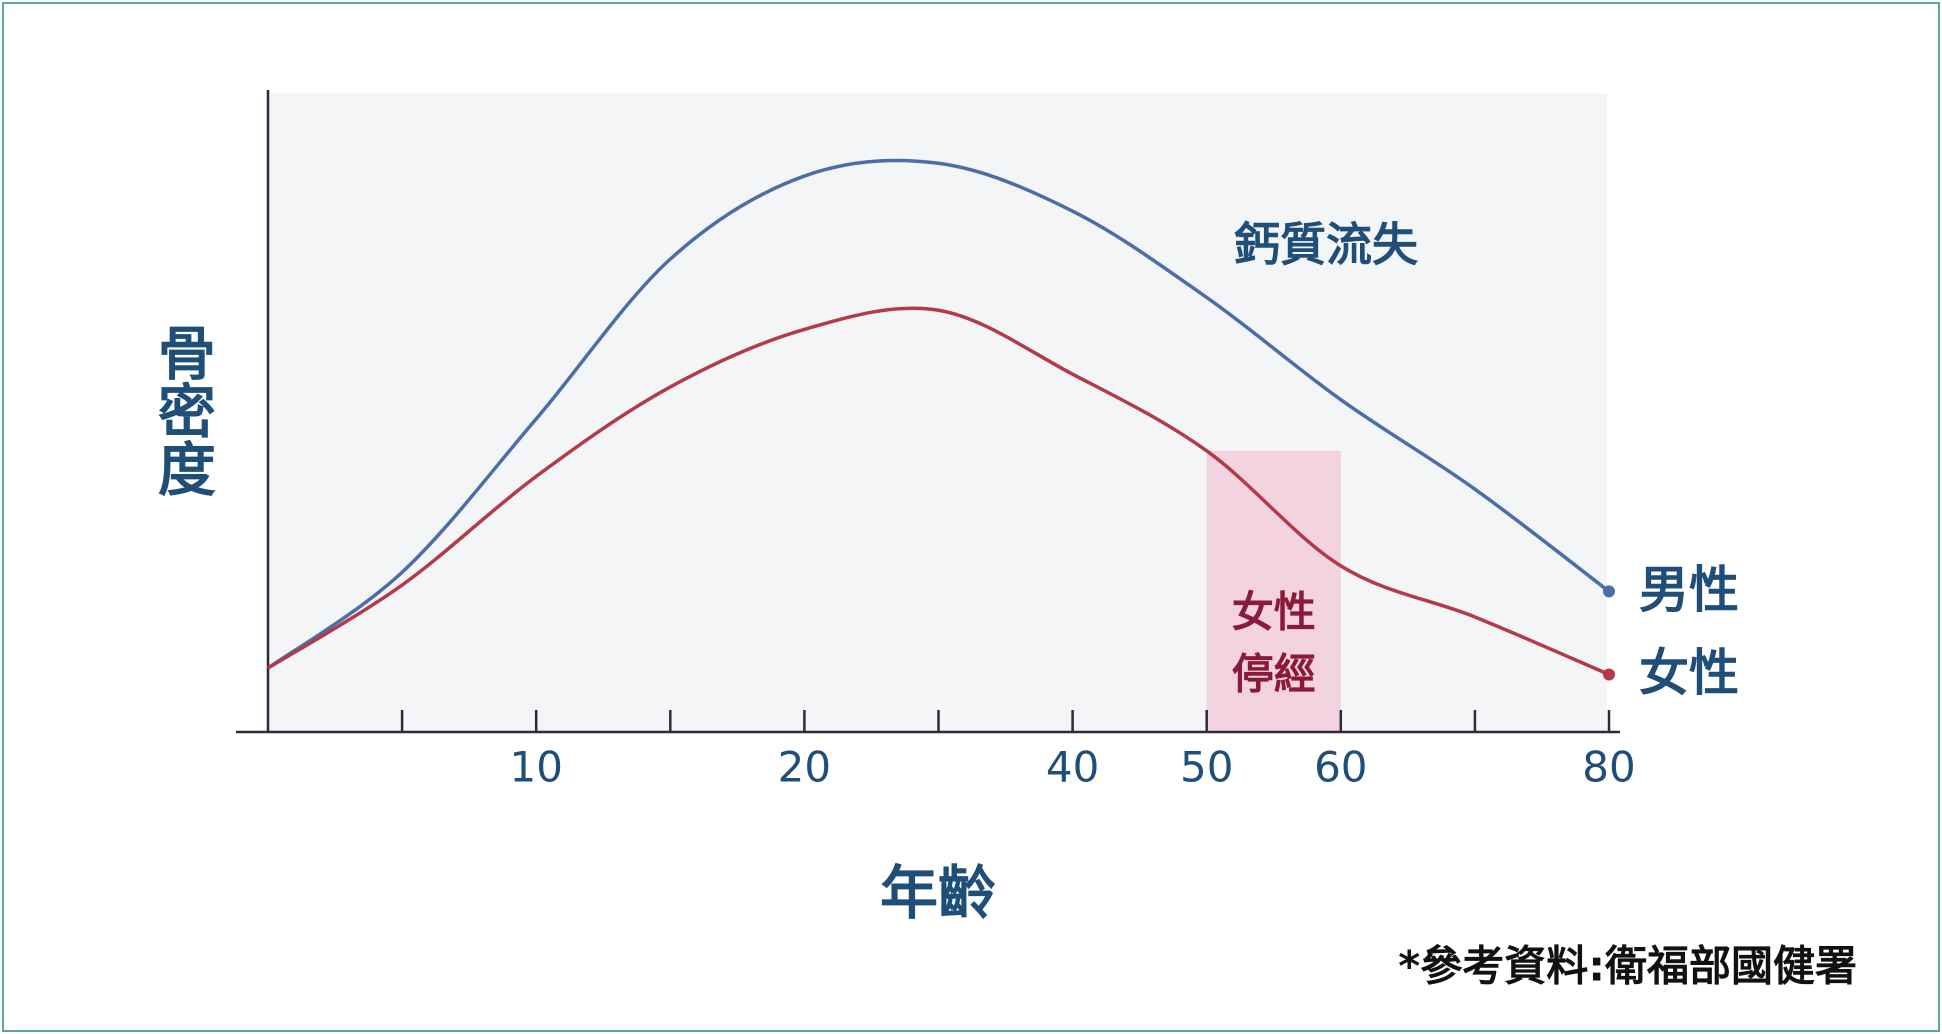 The image size is (1942, 1034). Describe the element at coordinates (1689, 673) in the screenshot. I see `series-label: 女性` at that location.